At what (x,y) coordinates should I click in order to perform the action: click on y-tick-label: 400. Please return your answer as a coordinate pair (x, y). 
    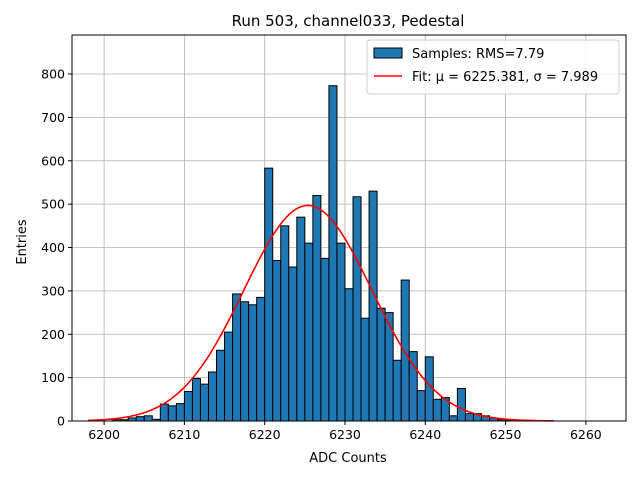
    Looking at the image, I should click on (53, 247).